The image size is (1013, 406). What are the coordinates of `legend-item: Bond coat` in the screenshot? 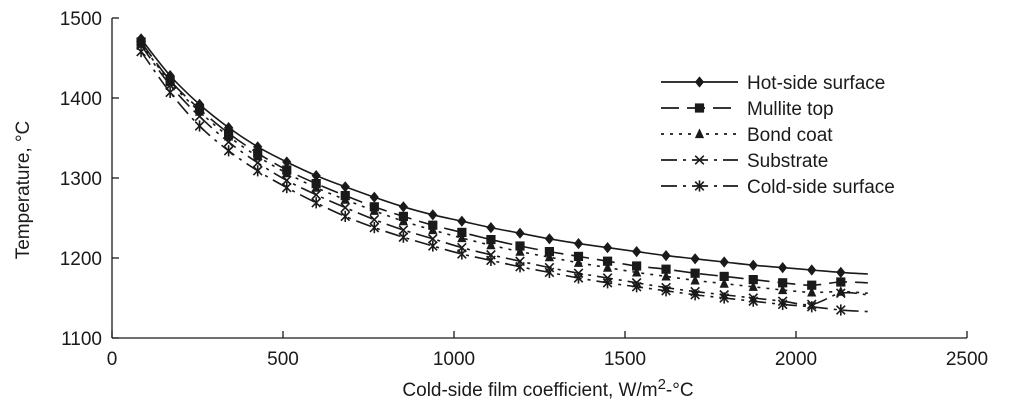 It's located at (747, 135).